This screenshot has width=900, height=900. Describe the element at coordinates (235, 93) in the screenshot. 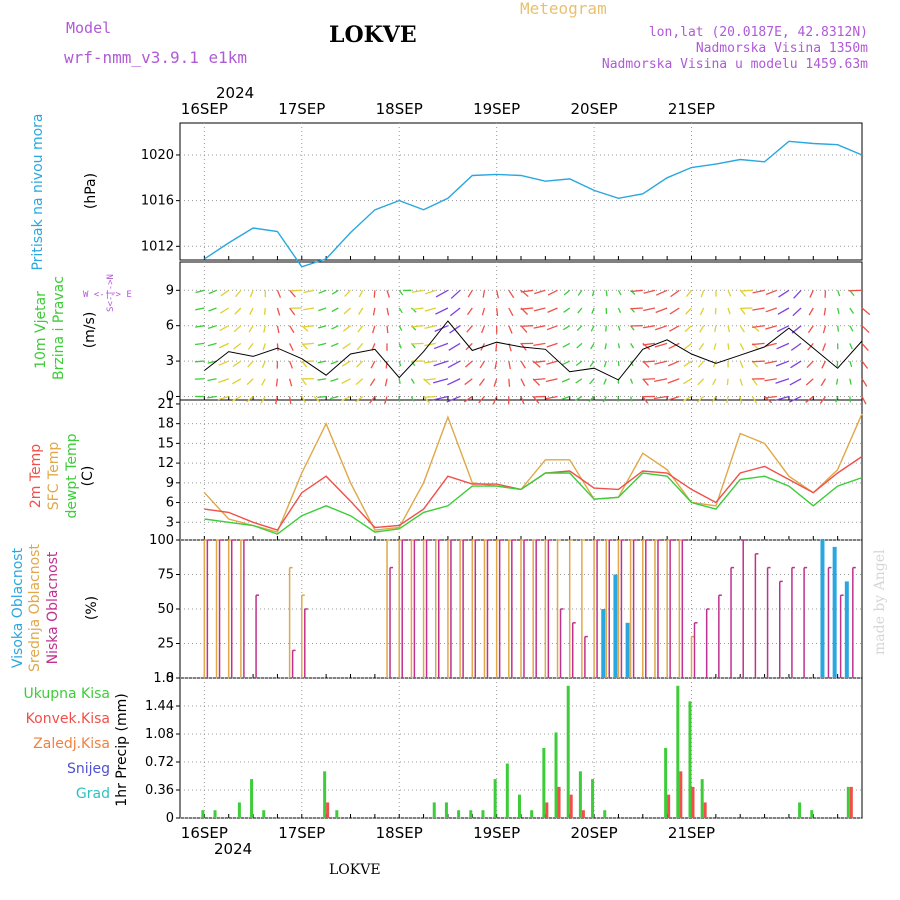

I see `year-top: 2024` at that location.